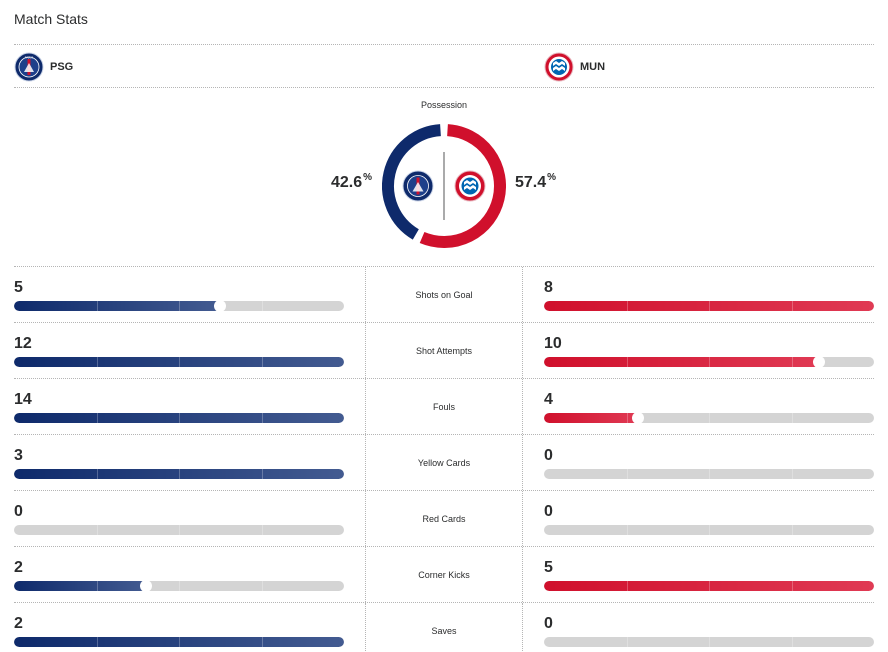 Image resolution: width=888 pixels, height=652 pixels. What do you see at coordinates (43, 67) in the screenshot?
I see `home-team: PARIS PSG` at bounding box center [43, 67].